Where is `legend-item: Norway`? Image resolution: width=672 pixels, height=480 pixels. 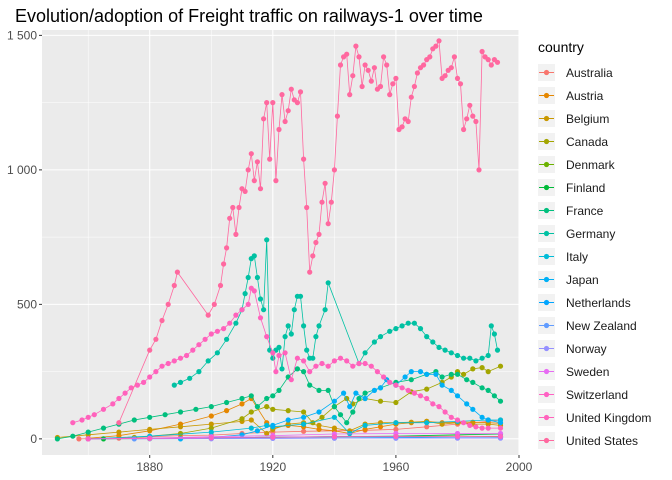
legend-item: Norway is located at coordinates (572, 348).